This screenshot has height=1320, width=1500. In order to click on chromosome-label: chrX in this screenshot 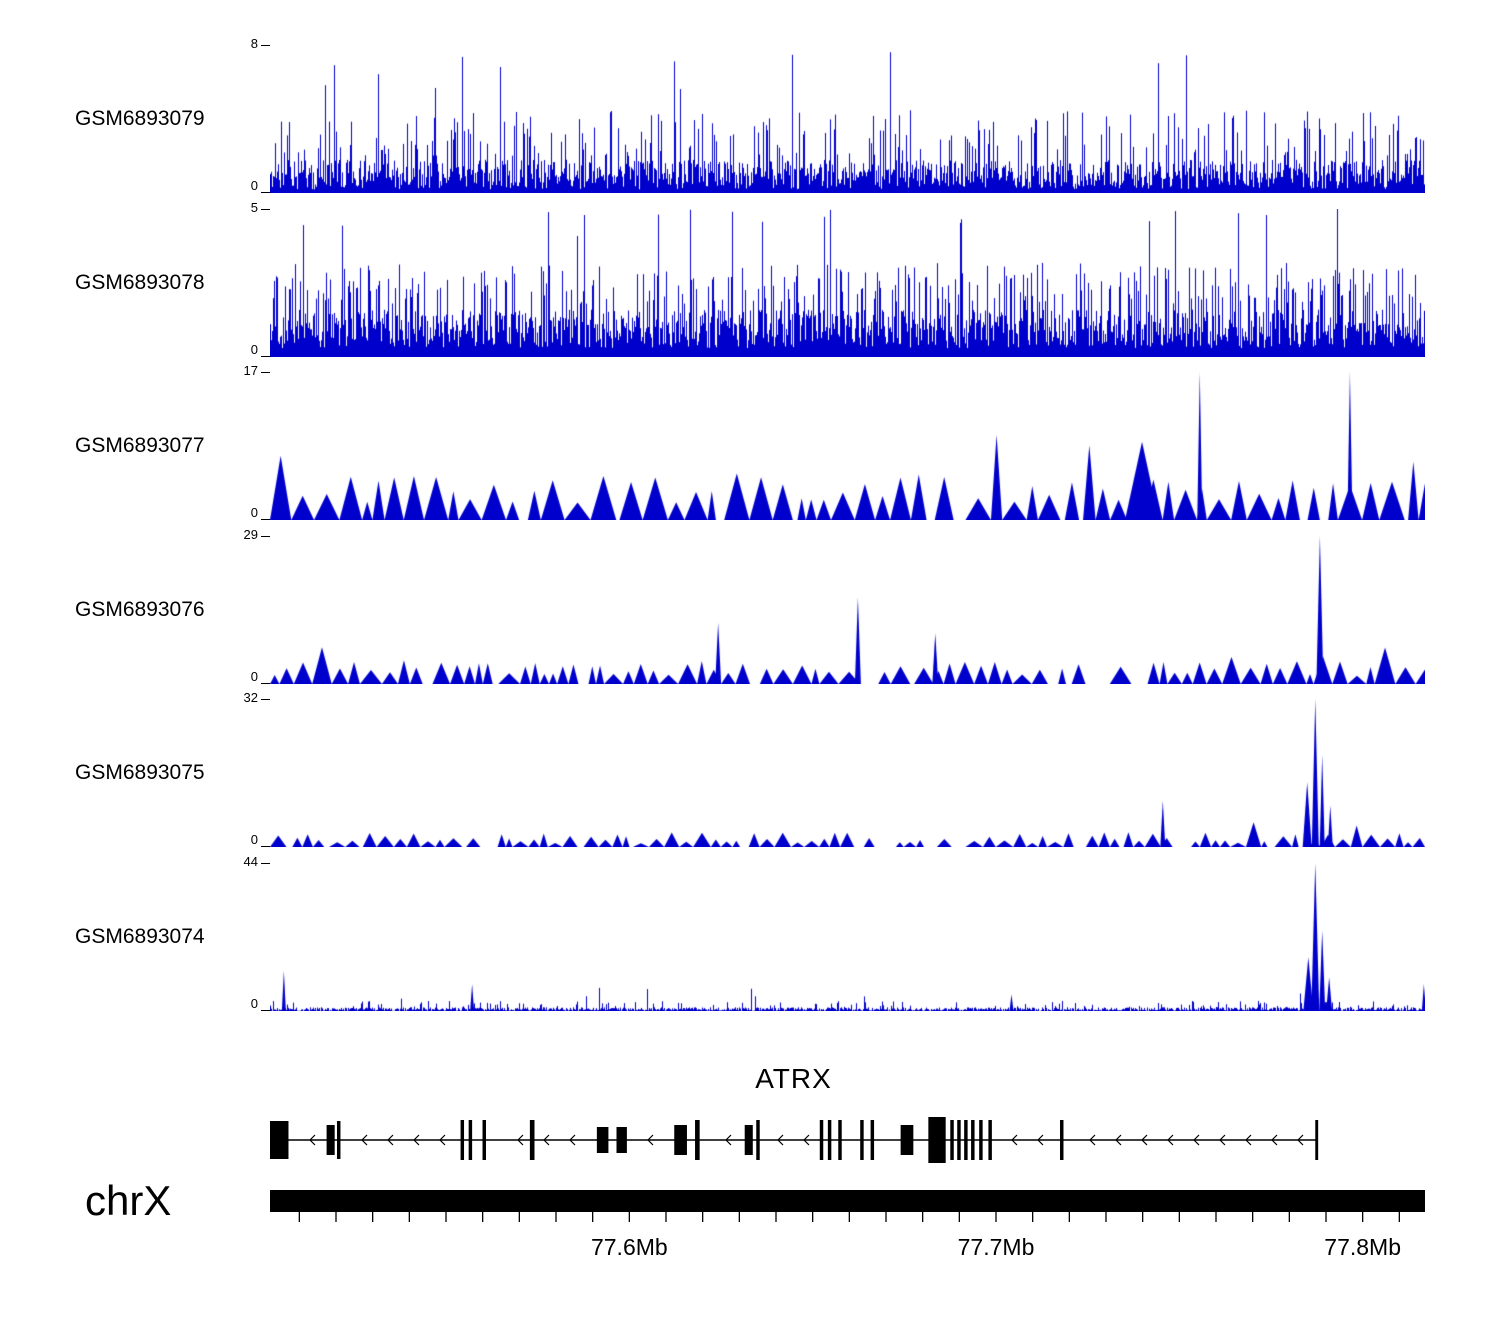, I will do `click(128, 1200)`.